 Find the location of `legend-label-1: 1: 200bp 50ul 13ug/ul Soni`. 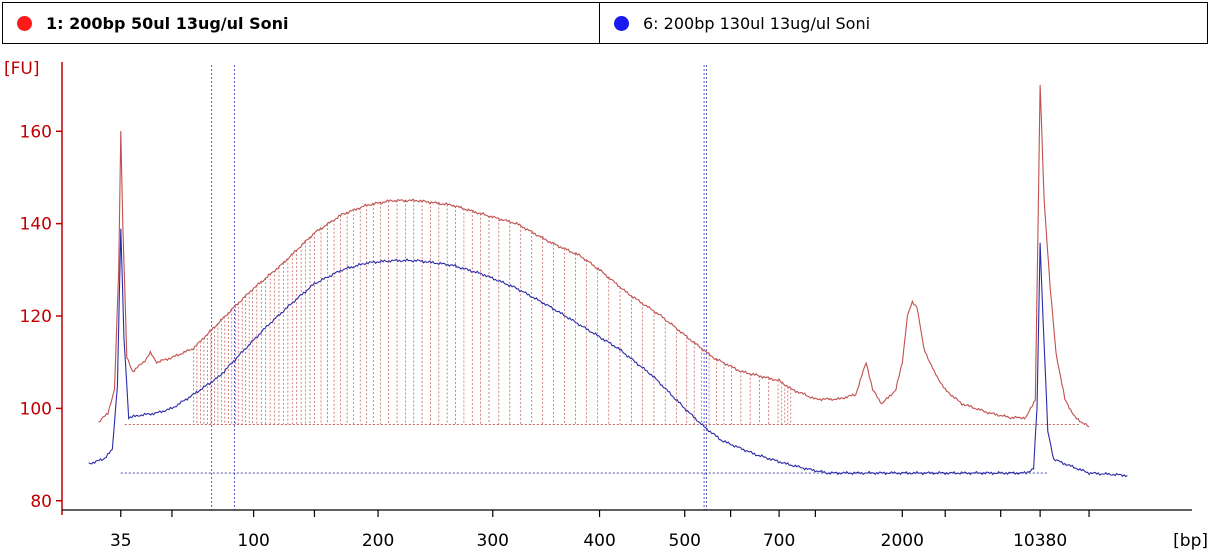

legend-label-1: 1: 200bp 50ul 13ug/ul Soni is located at coordinates (167, 23).